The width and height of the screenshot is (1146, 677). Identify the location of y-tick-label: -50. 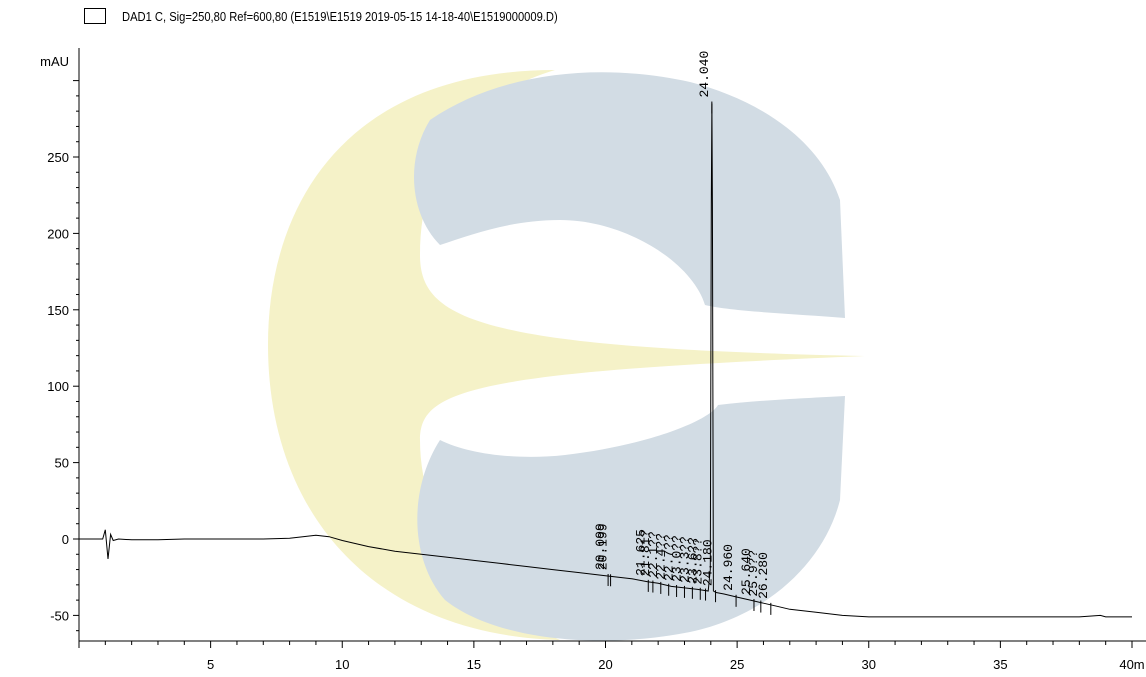
(59, 615).